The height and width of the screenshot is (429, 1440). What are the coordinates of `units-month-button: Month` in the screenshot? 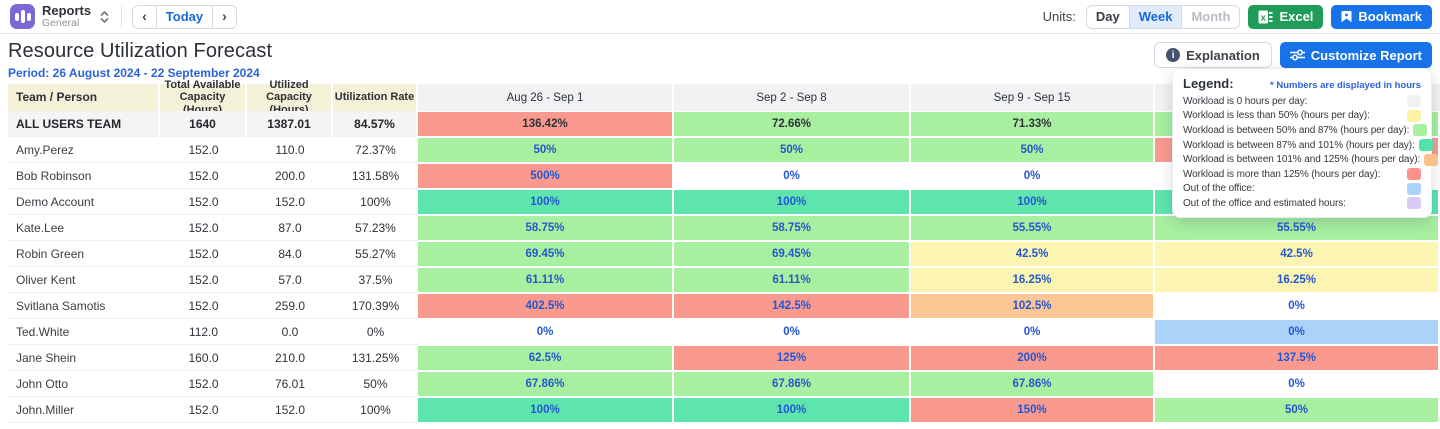 It's located at (1211, 16).